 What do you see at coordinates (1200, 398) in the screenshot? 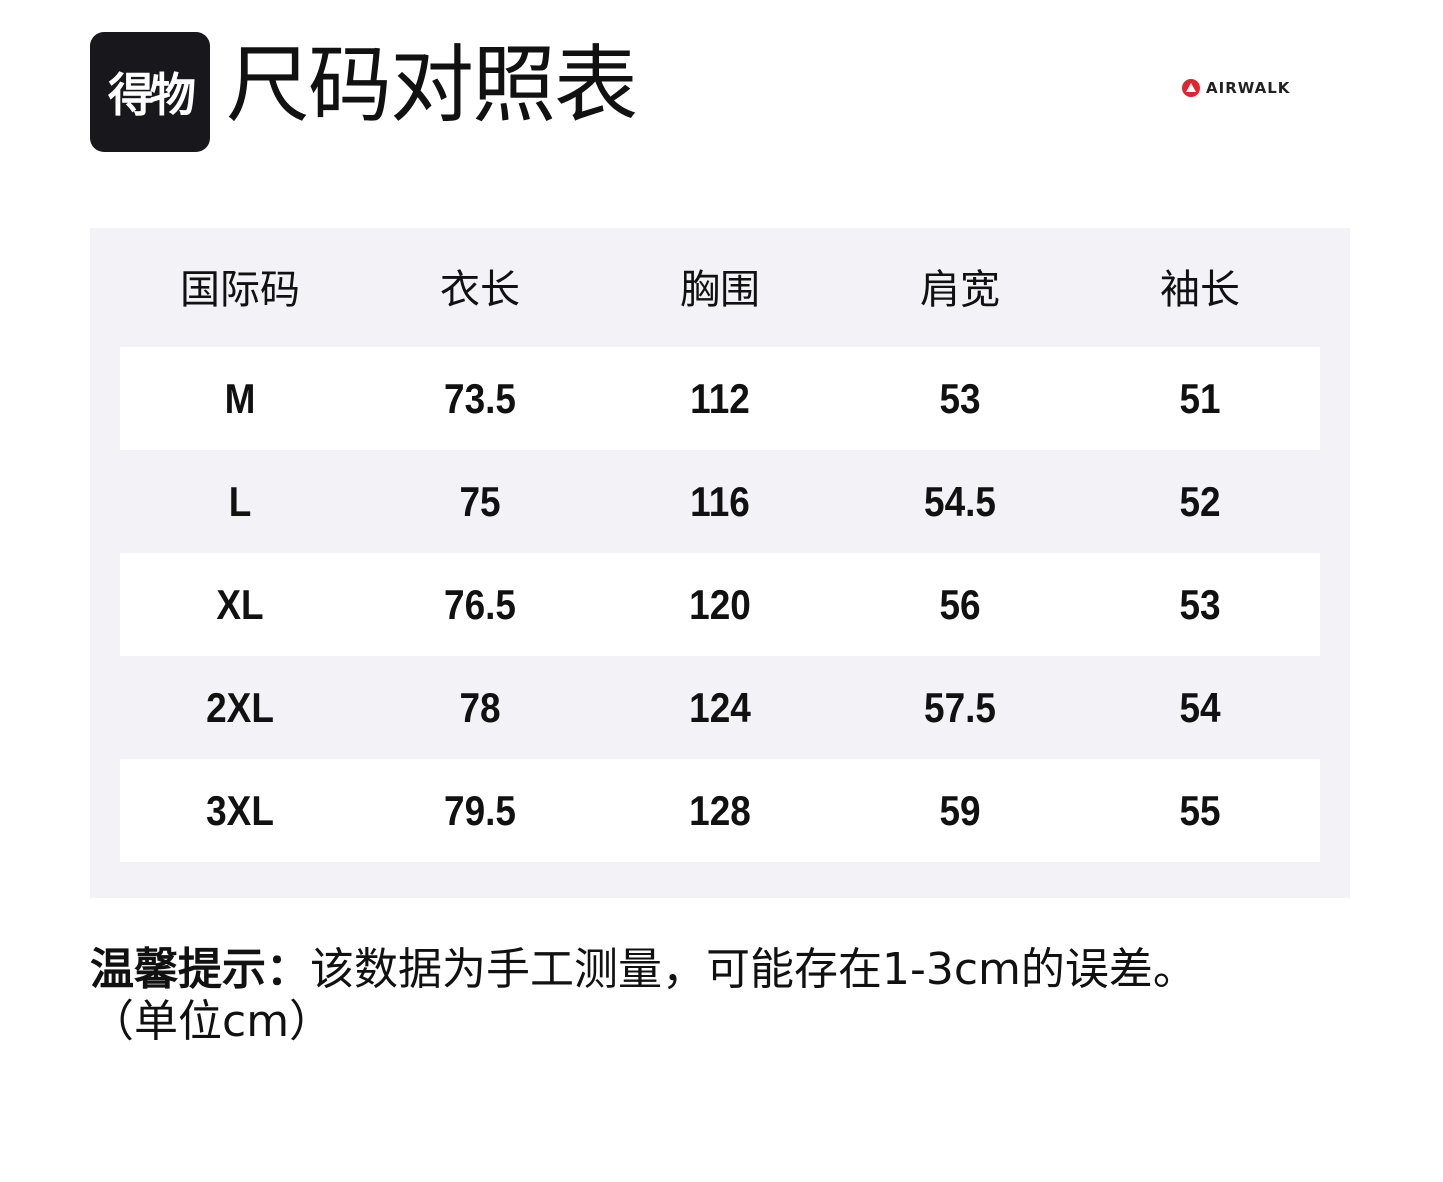
I see `table-cell: 51` at bounding box center [1200, 398].